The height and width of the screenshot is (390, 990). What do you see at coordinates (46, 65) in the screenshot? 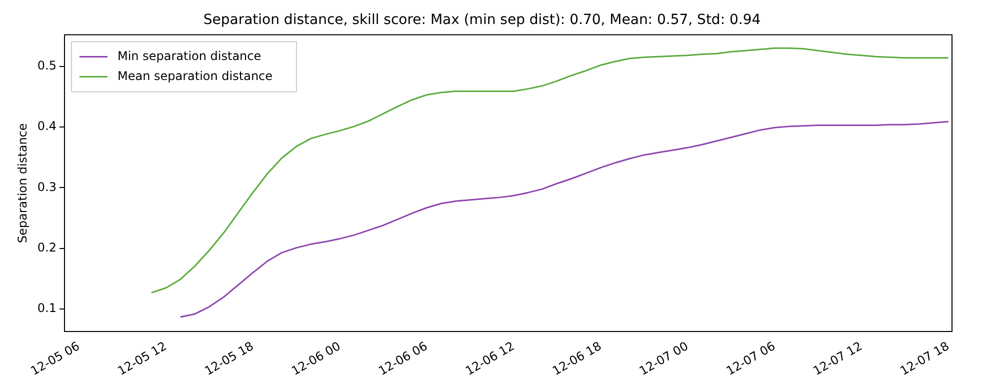
I see `y-tick-label: 0.5` at bounding box center [46, 65].